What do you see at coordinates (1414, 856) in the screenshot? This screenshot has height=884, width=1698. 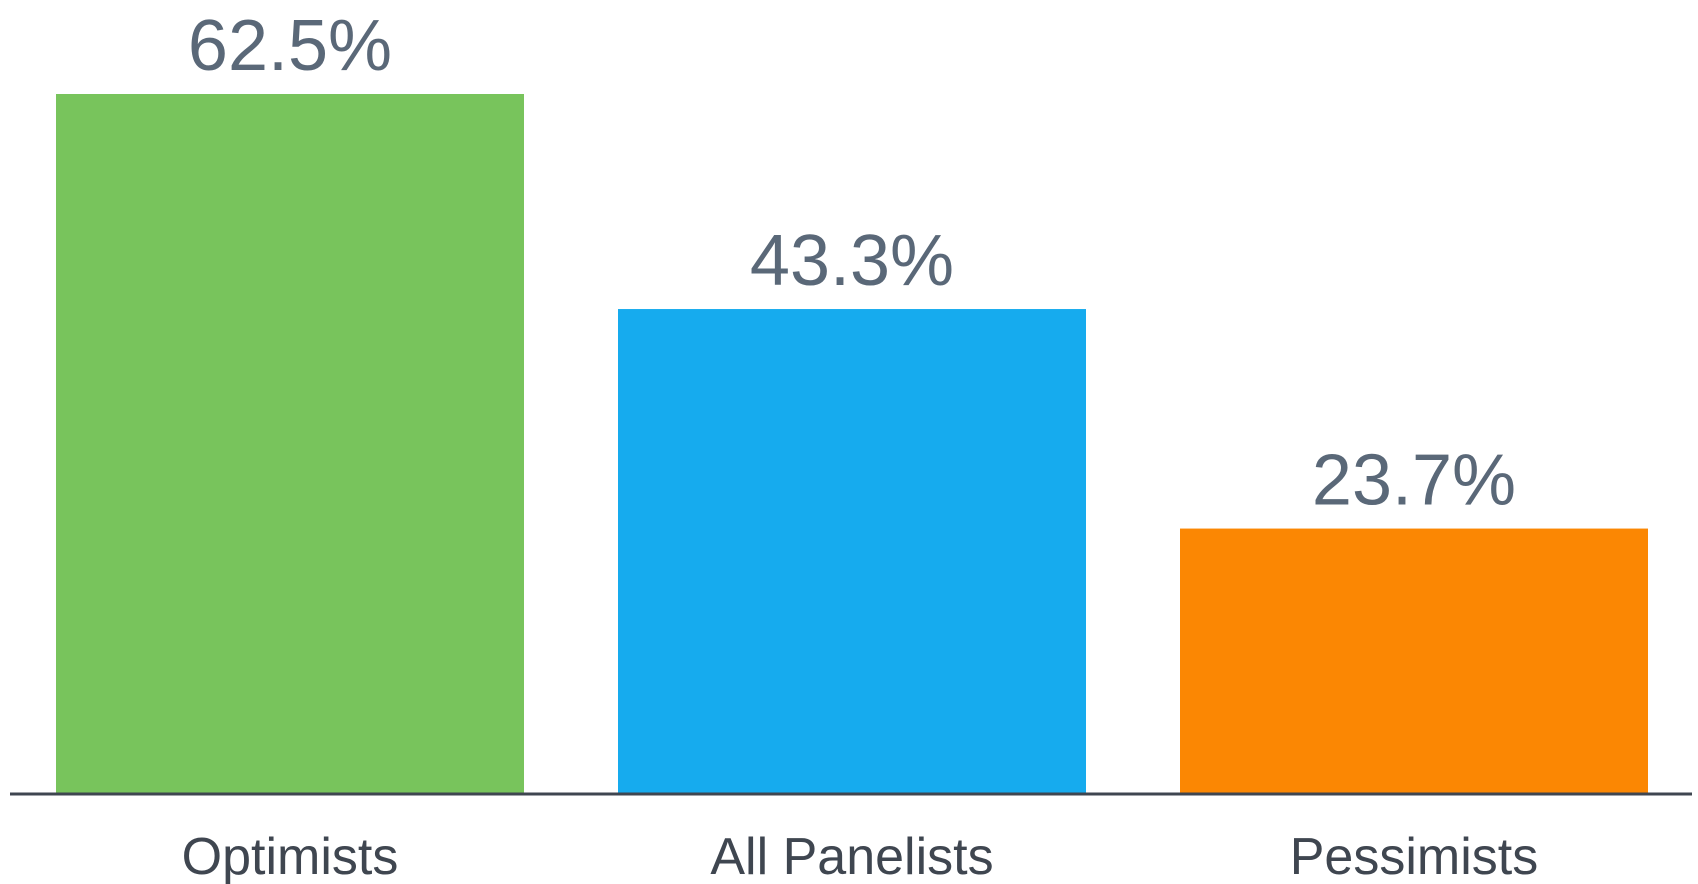 I see `category-label-pessimists: Pessimists` at bounding box center [1414, 856].